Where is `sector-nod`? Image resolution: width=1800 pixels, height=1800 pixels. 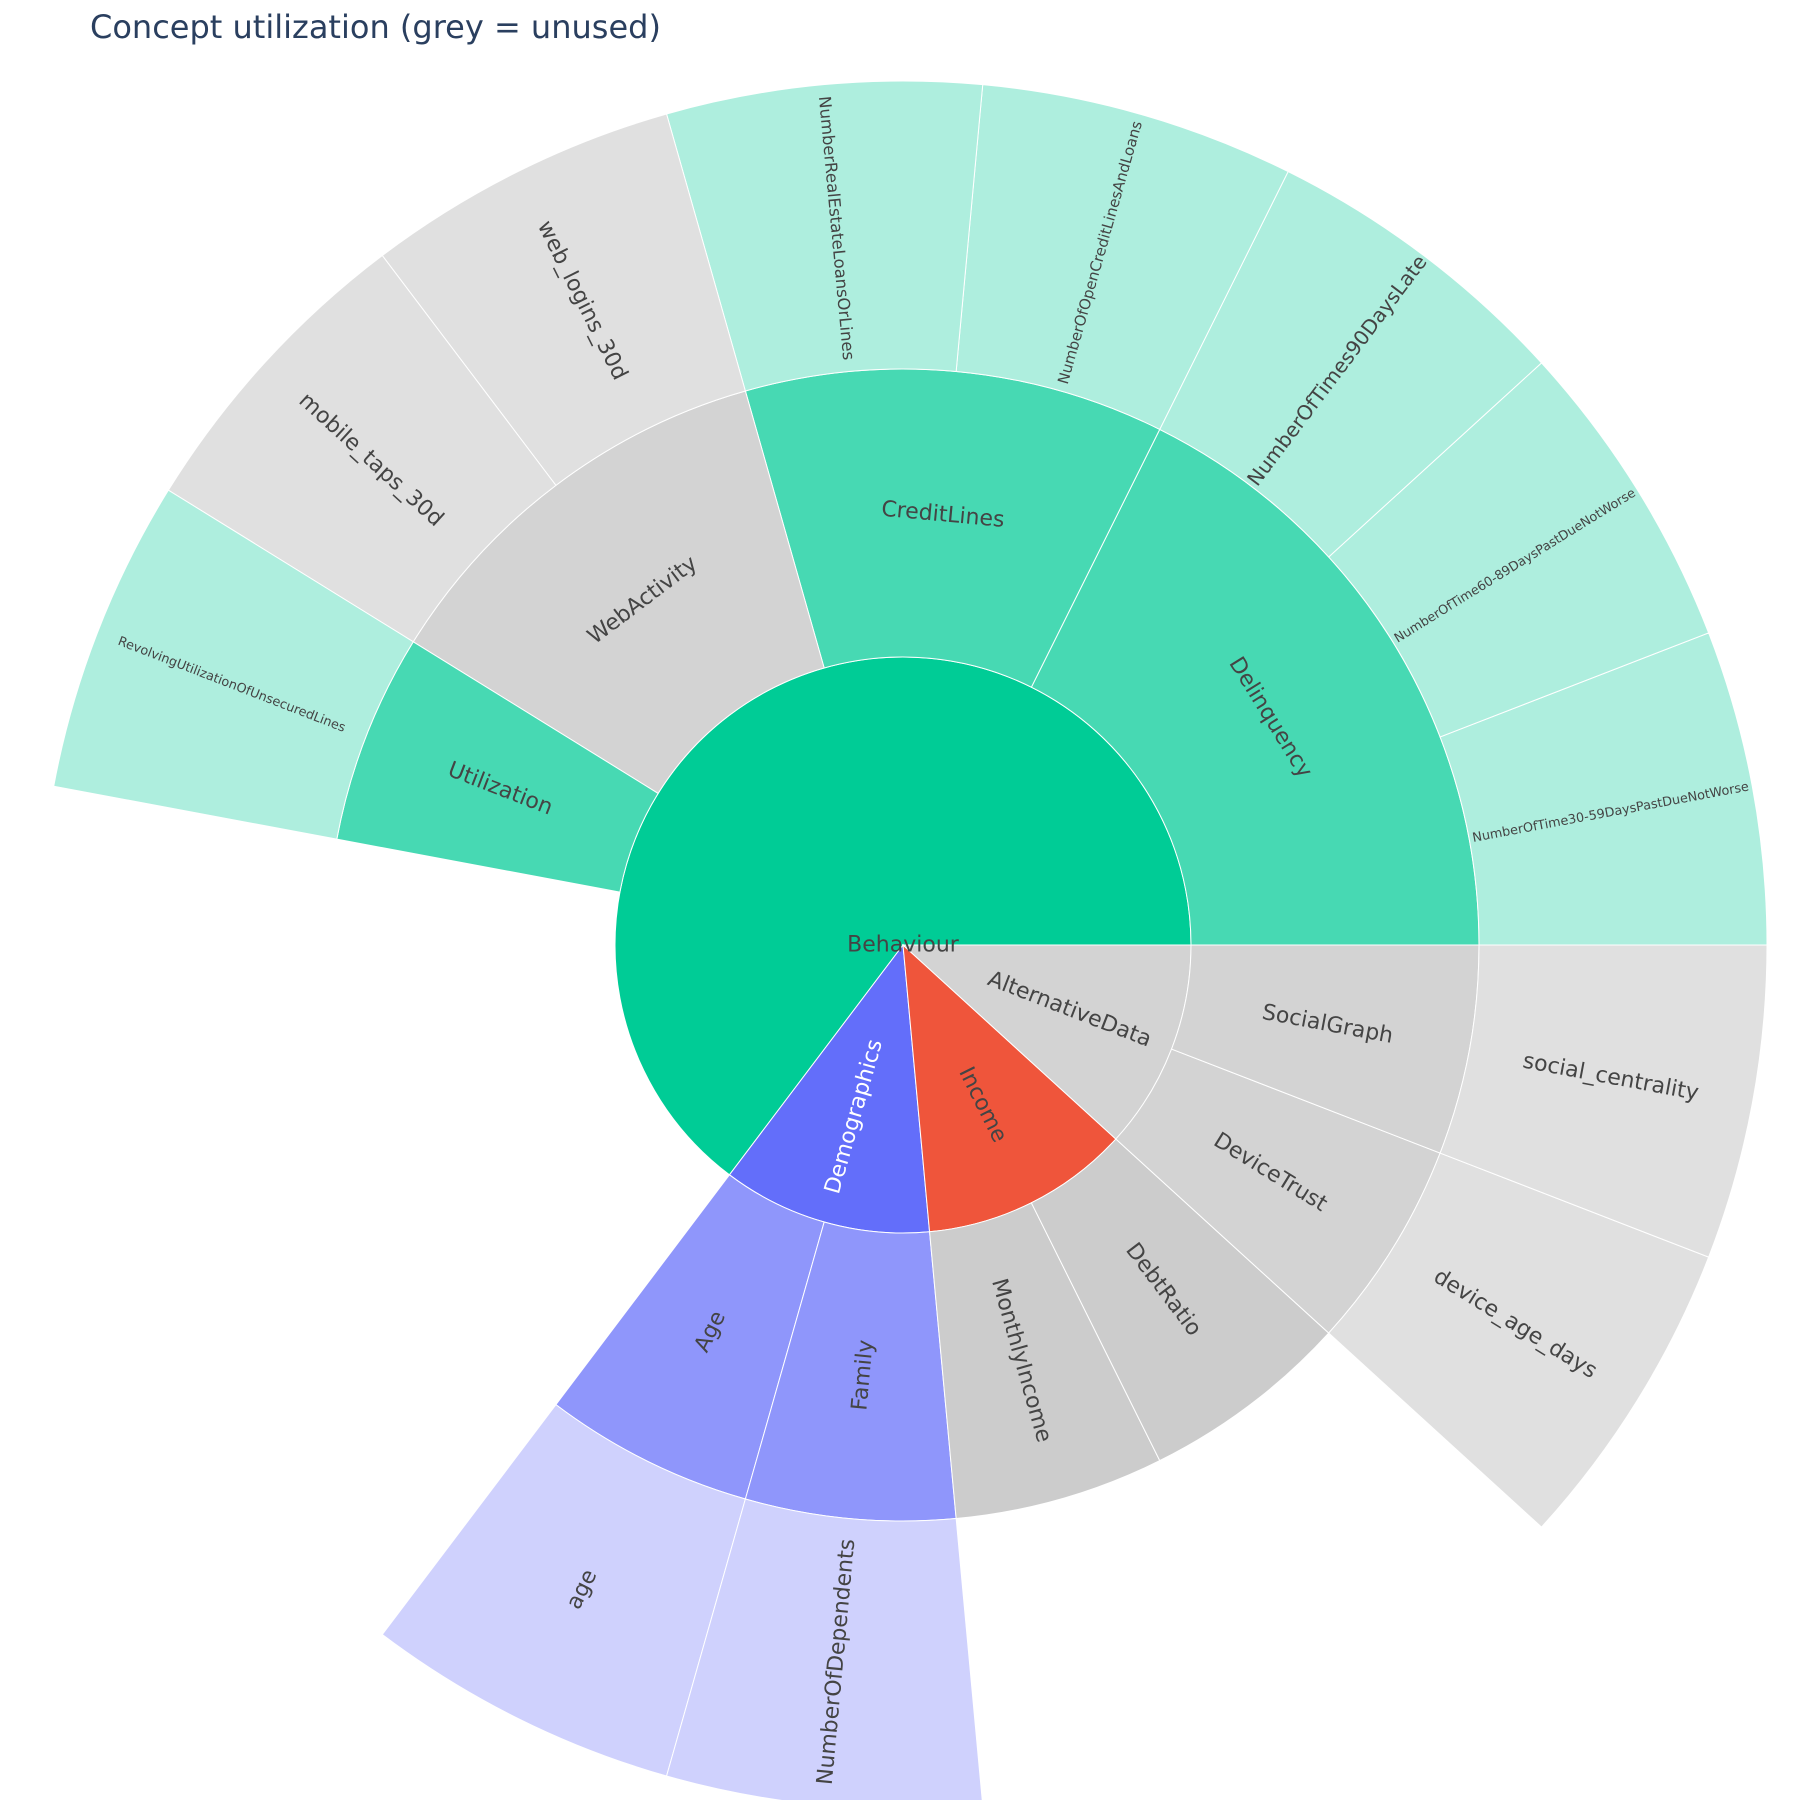
sector-nod is located at coordinates (824, 1649).